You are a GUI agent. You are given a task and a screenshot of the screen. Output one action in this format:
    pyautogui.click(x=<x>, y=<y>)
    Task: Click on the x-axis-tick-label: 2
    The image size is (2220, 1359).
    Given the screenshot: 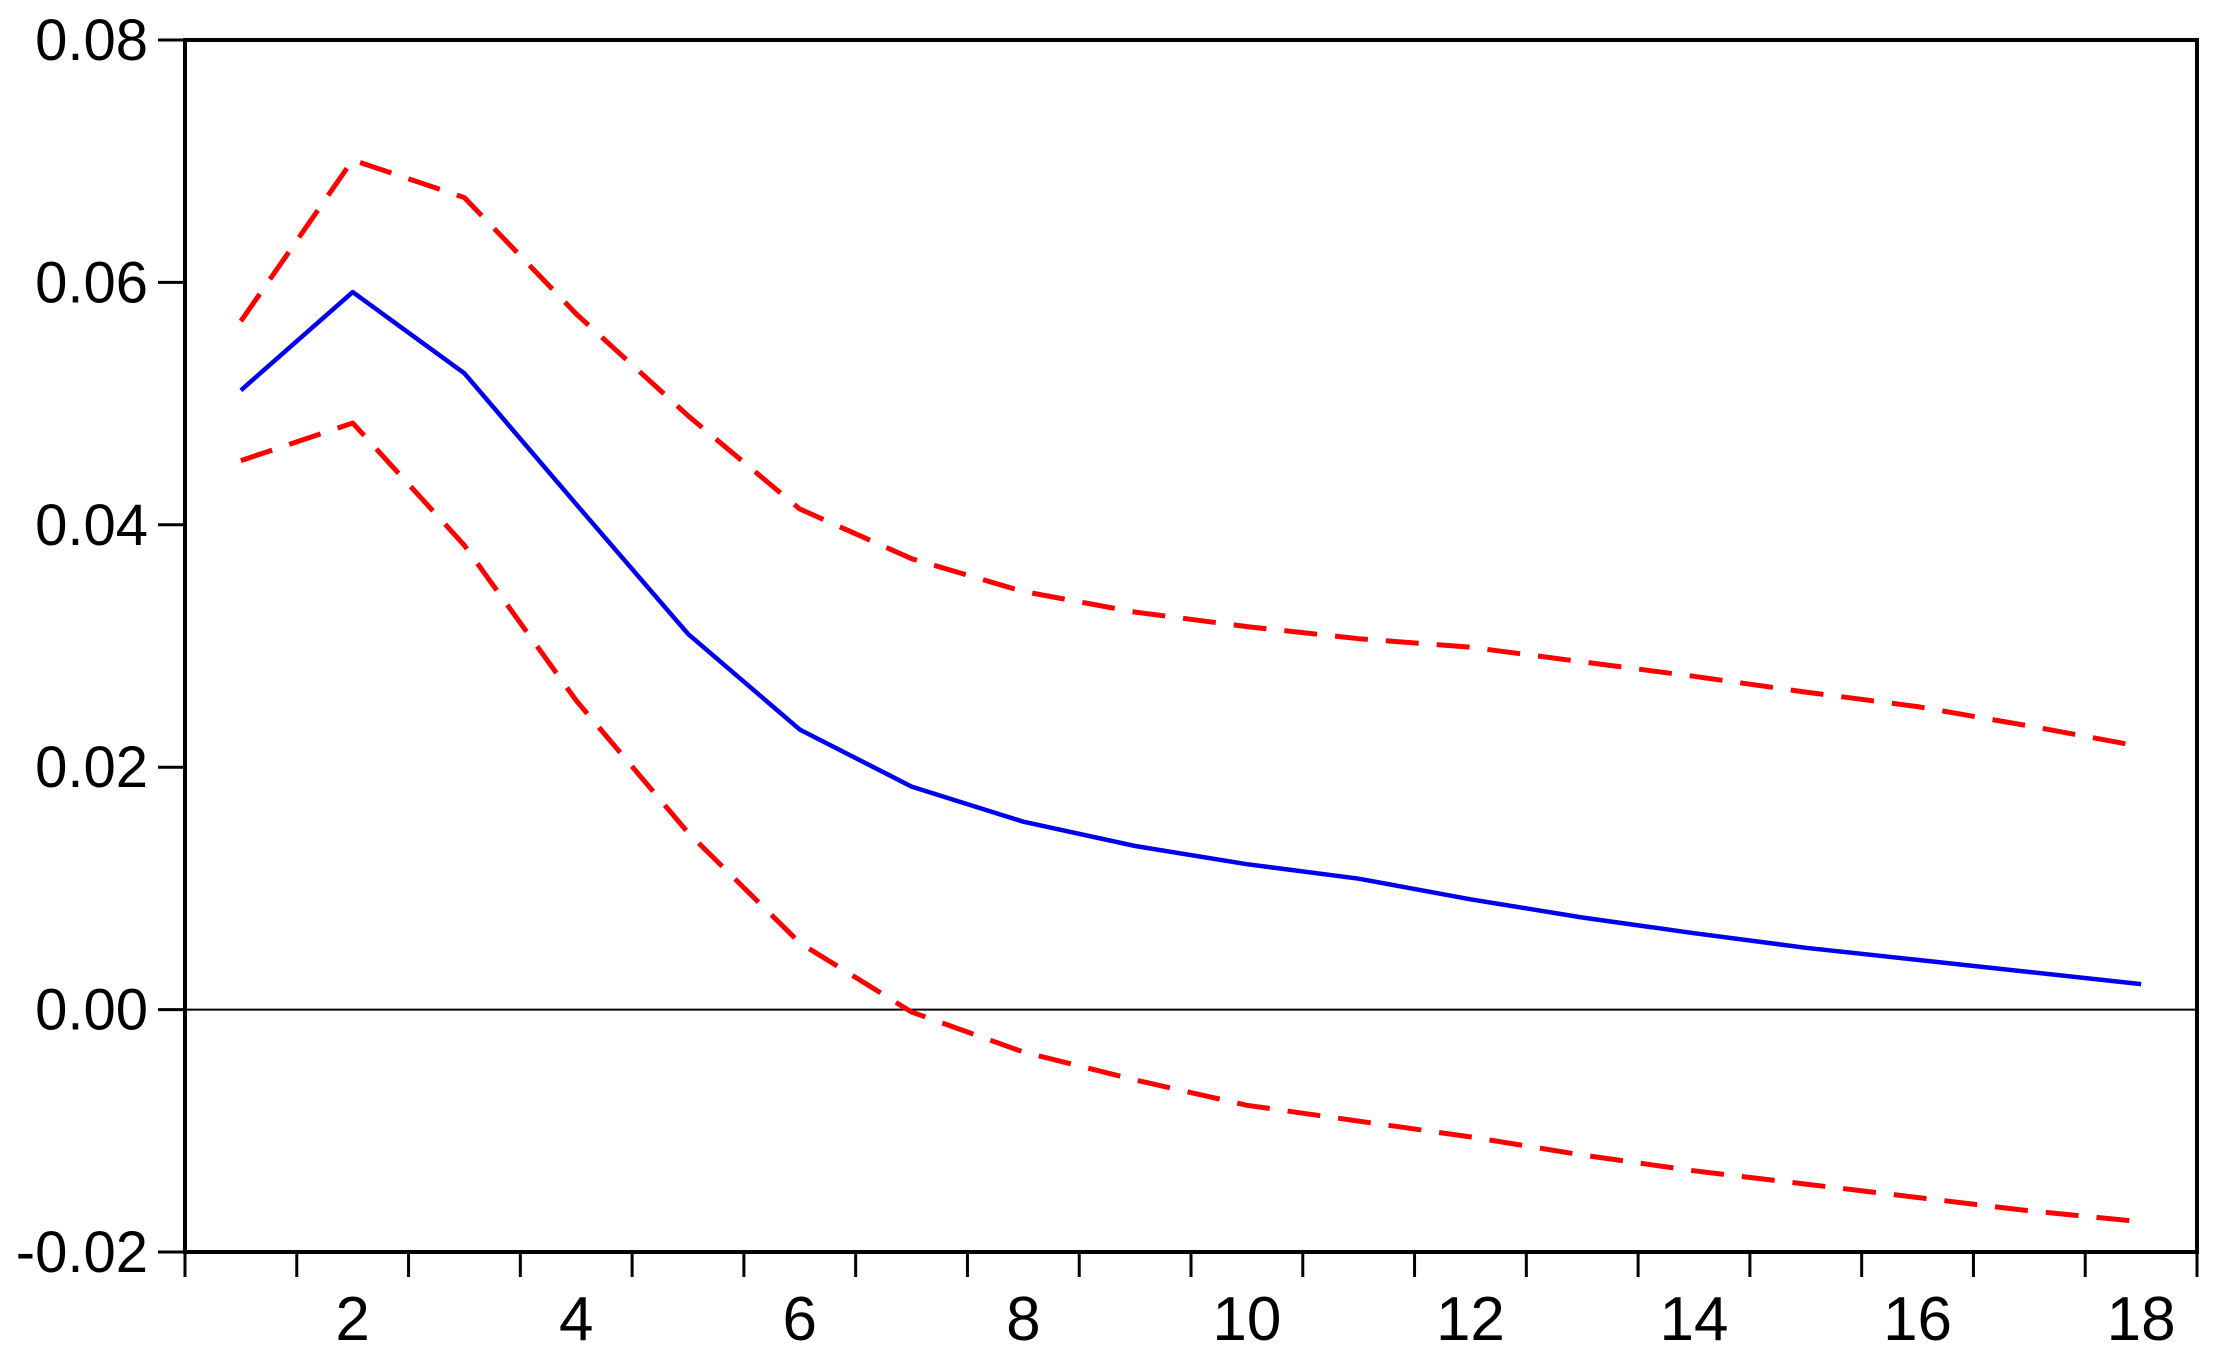 What is the action you would take?
    pyautogui.click(x=352, y=1319)
    